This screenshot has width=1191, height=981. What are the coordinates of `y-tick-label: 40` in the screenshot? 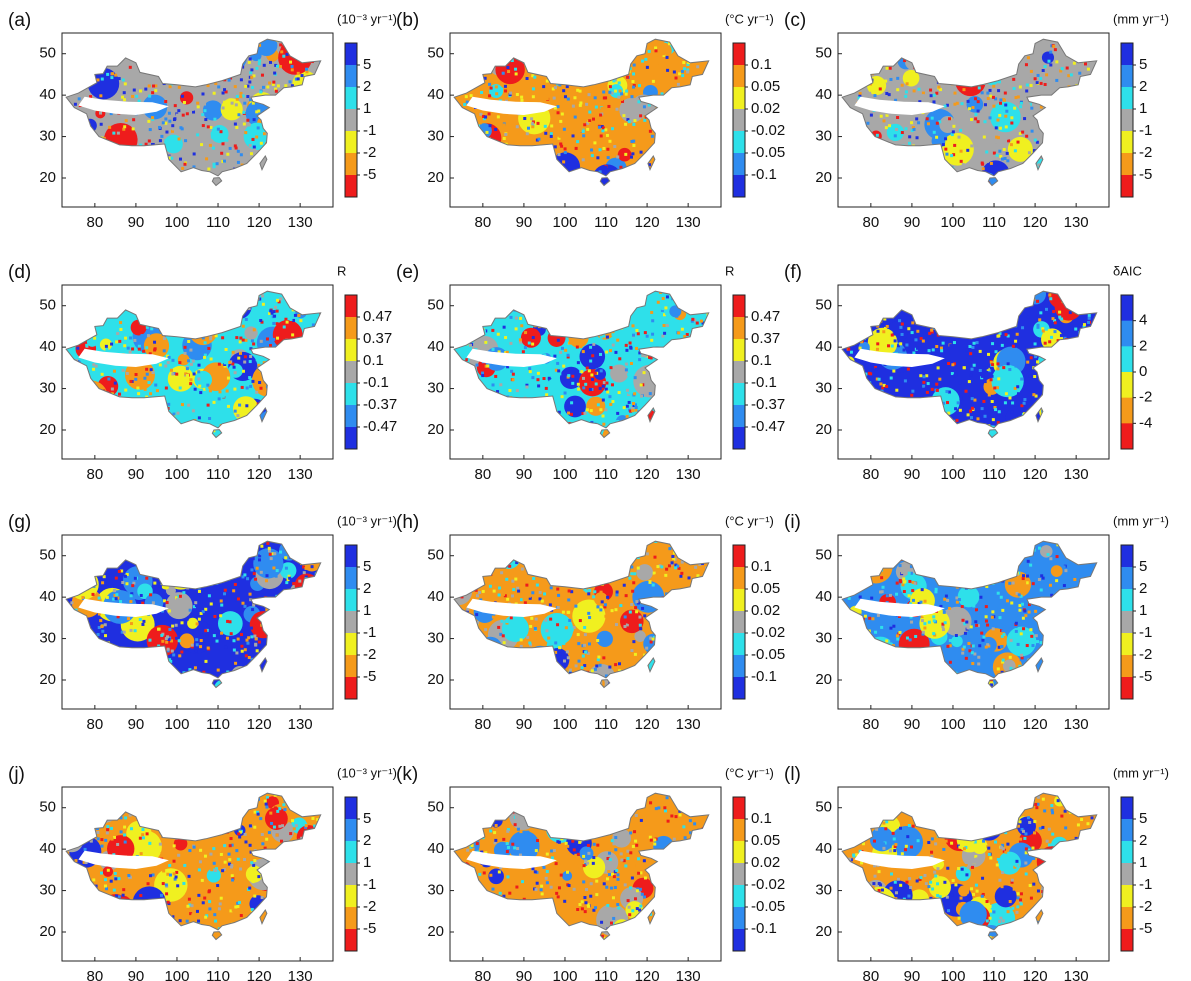 It's located at (823, 346).